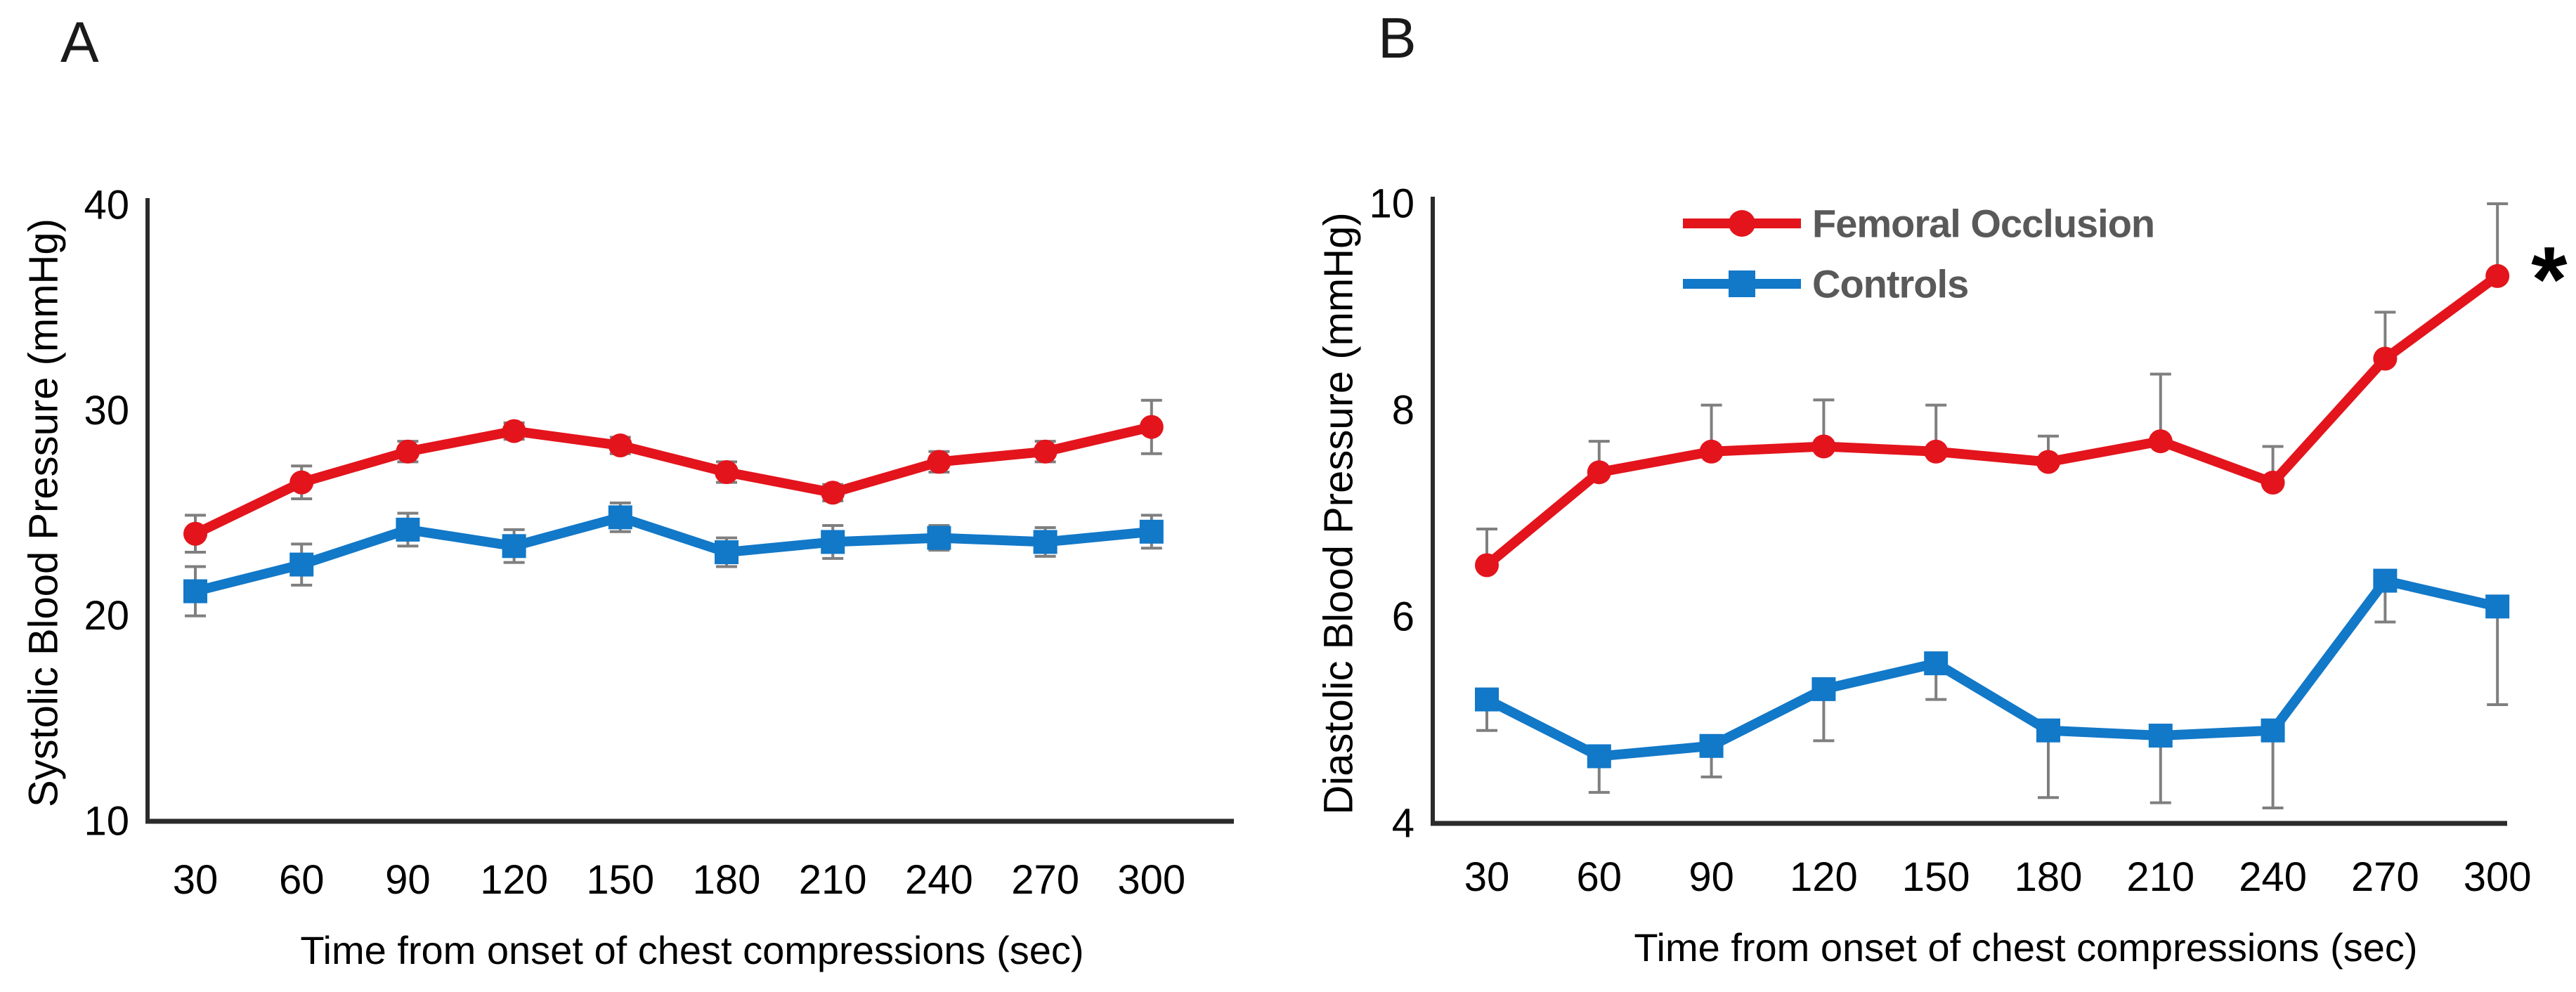 The width and height of the screenshot is (2576, 992). What do you see at coordinates (1391, 514) in the screenshot?
I see `y-tick-labels: 4 6 8 10` at bounding box center [1391, 514].